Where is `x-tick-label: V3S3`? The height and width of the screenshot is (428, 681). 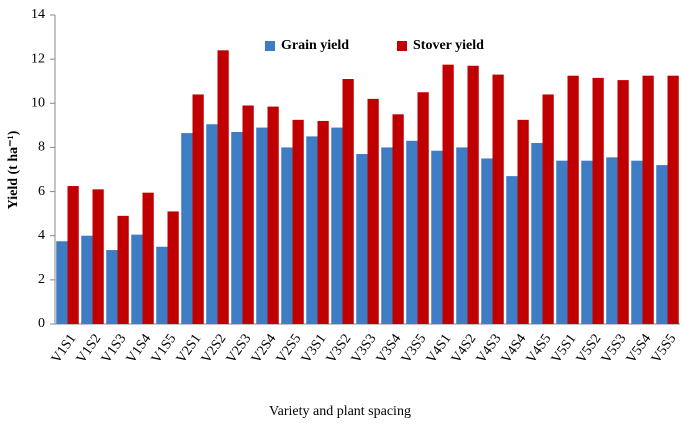
x-tick-label: V3S3 is located at coordinates (364, 349).